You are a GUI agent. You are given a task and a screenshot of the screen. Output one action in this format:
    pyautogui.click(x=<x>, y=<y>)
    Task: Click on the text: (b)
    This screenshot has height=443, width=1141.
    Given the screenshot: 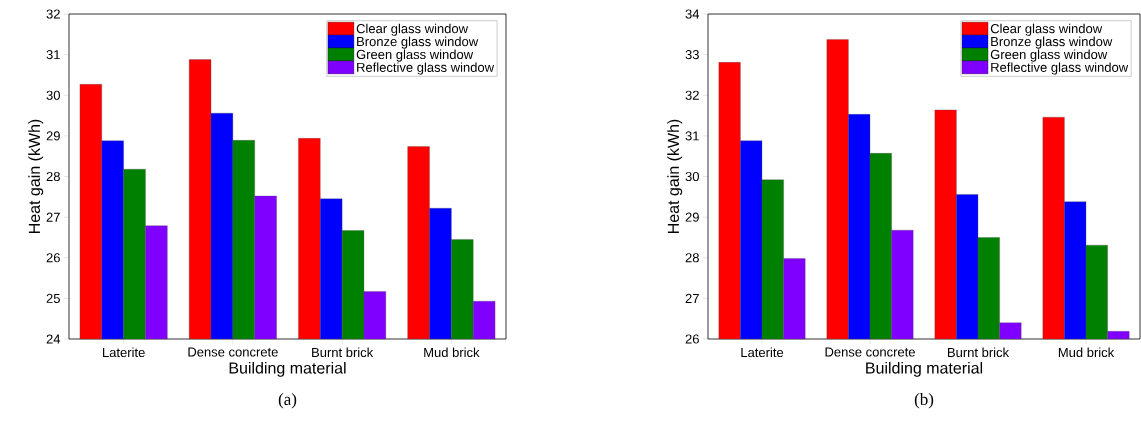 What is the action you would take?
    pyautogui.click(x=924, y=401)
    